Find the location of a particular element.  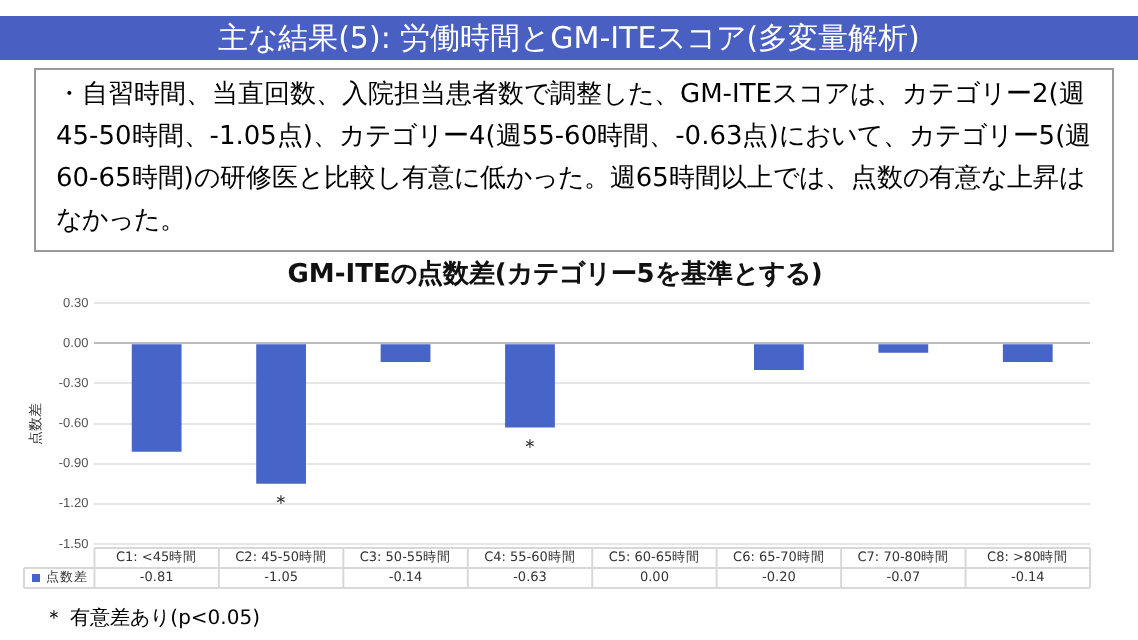

text: ＊ 有意差あり(p<0.05) is located at coordinates (152, 618).